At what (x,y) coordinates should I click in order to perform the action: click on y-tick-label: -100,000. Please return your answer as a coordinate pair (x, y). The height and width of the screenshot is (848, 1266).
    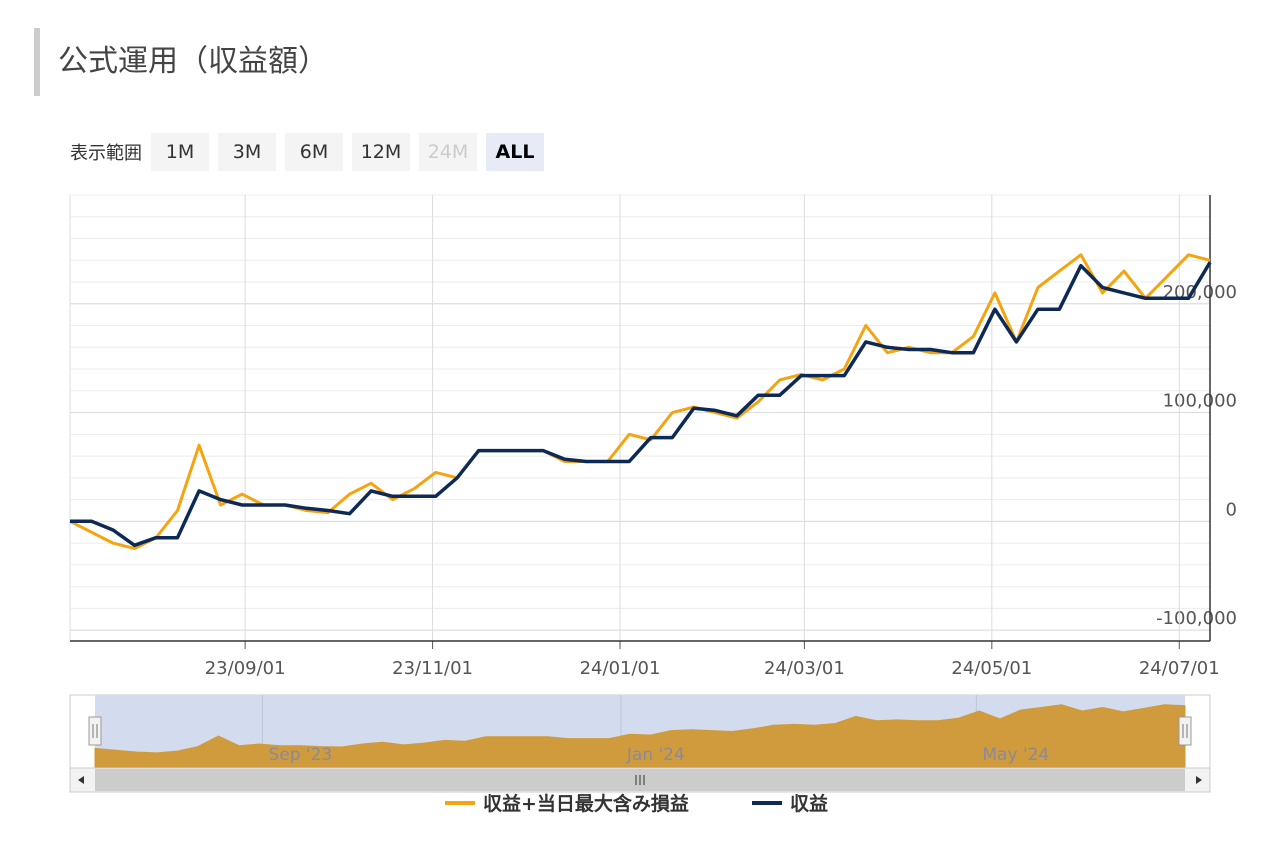
    Looking at the image, I should click on (1196, 618).